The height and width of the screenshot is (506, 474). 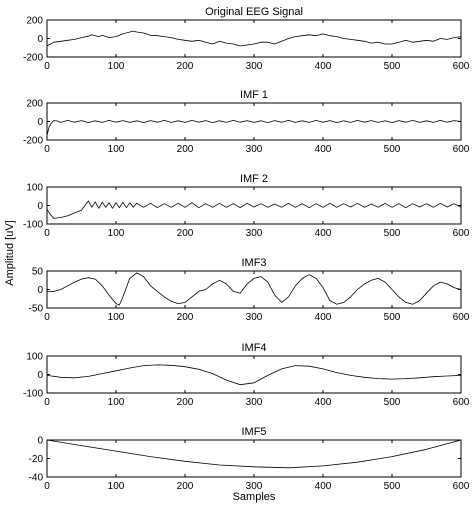 I want to click on subplot-6: IMF5 0 100 200 300 400 500 600 -40 -20 0, so click(x=249, y=459).